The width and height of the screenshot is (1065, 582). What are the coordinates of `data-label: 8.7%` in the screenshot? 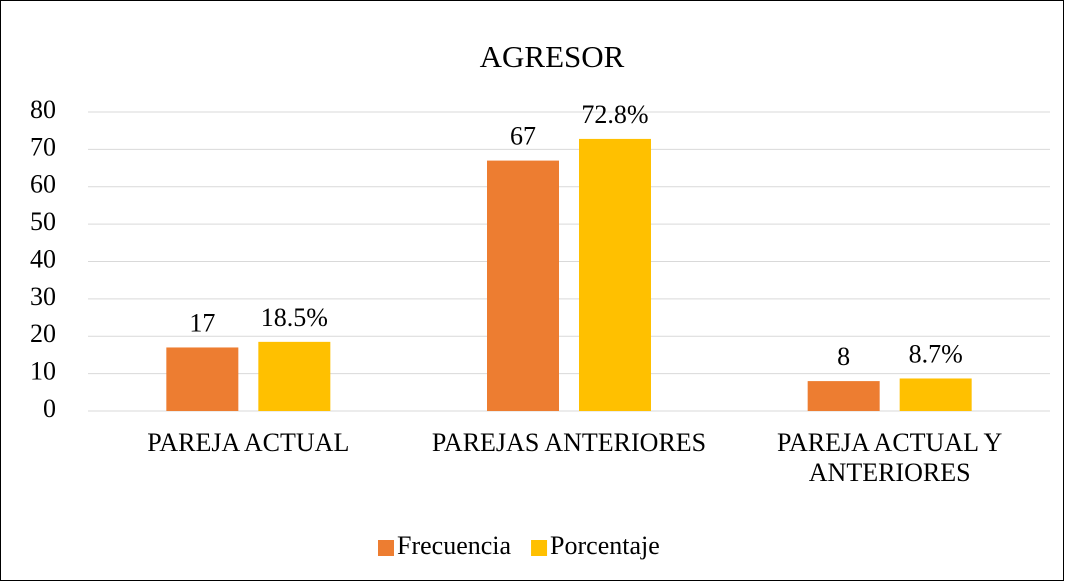 It's located at (936, 353).